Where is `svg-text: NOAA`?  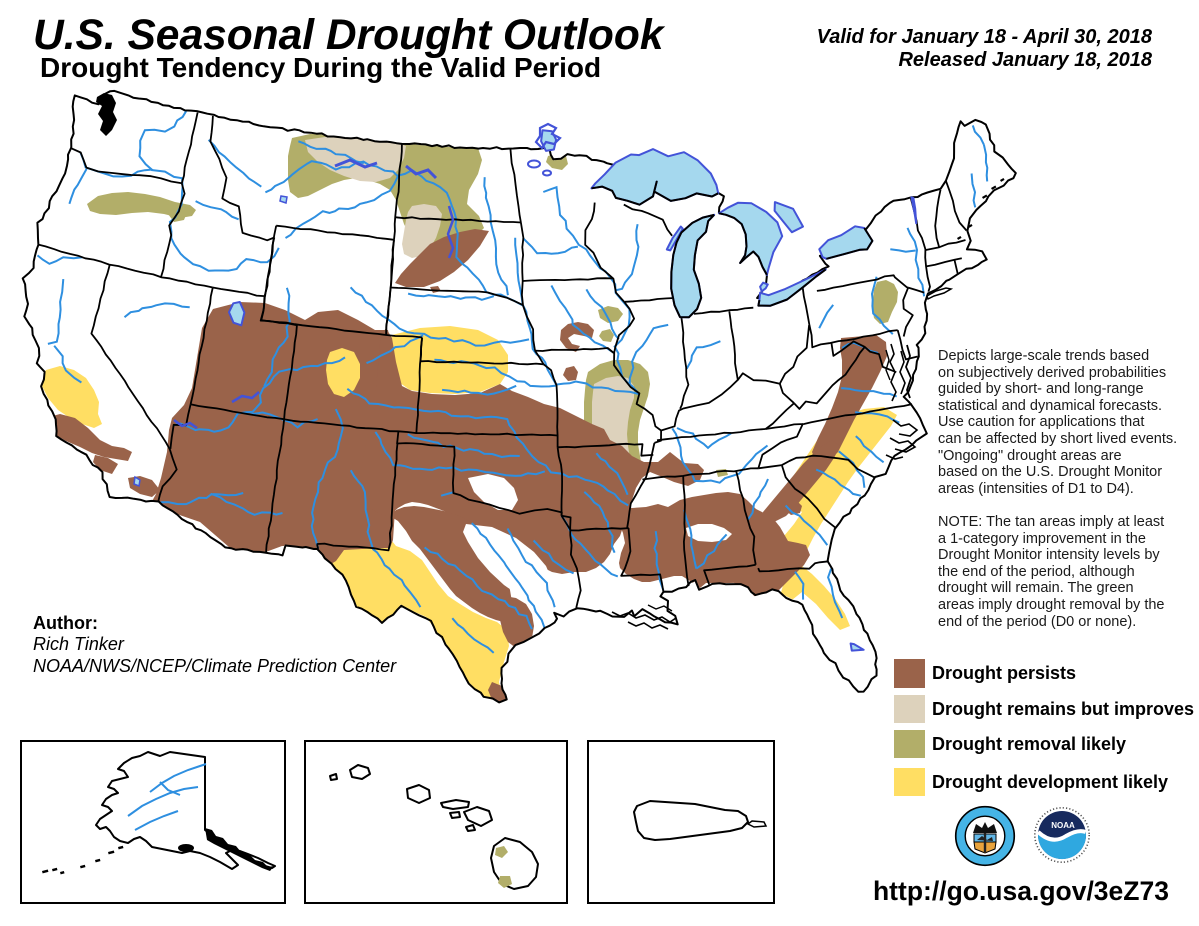
svg-text: NOAA is located at coordinates (1063, 825).